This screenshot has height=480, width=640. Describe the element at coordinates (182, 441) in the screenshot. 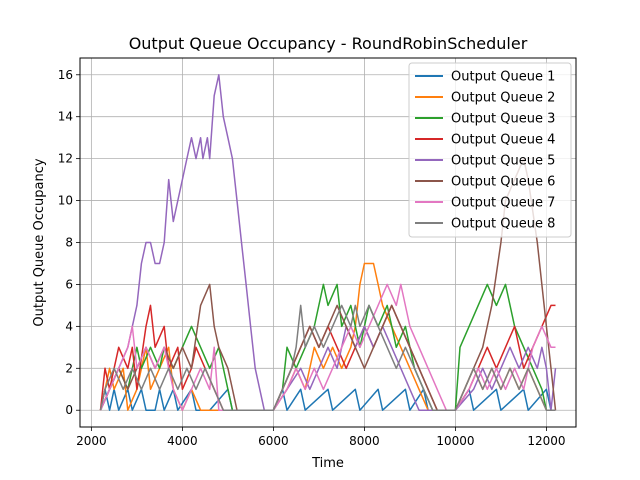

I see `x-tick-label: 4000` at that location.